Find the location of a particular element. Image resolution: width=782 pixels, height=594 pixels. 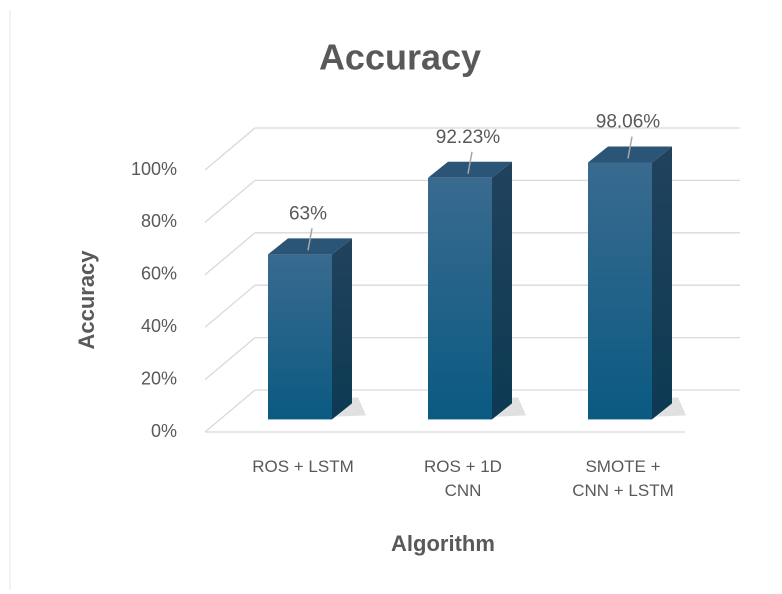

x-tick-label: ROS + 1D CNN is located at coordinates (463, 478).